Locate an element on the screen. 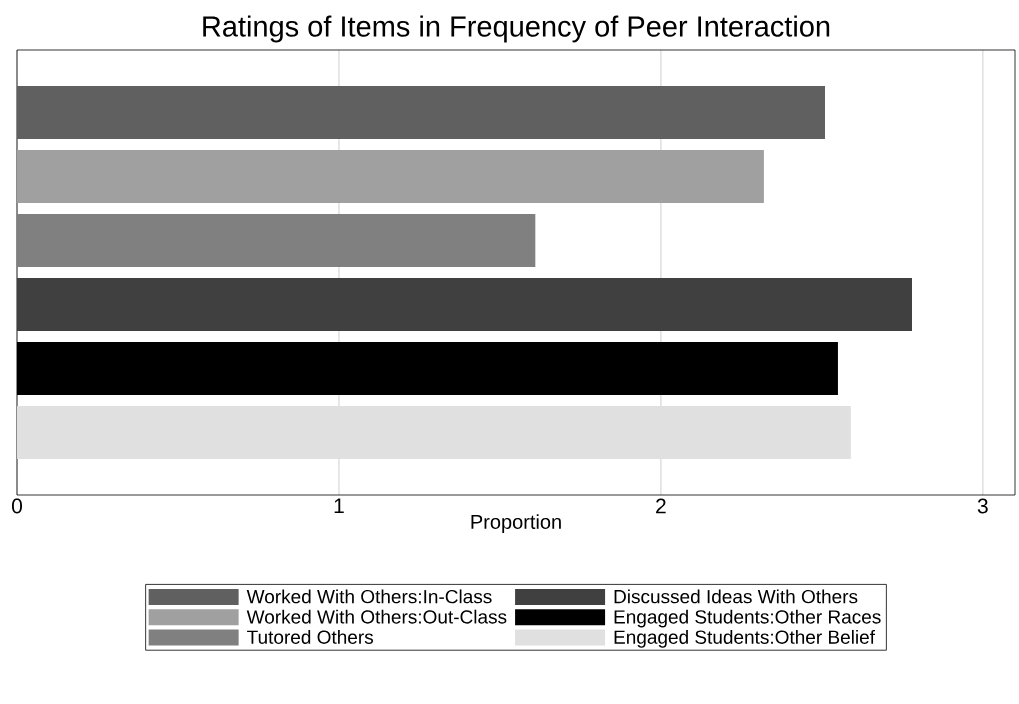 The height and width of the screenshot is (704, 1019). legend-label: Worked With Others:Out-Class is located at coordinates (376, 616).